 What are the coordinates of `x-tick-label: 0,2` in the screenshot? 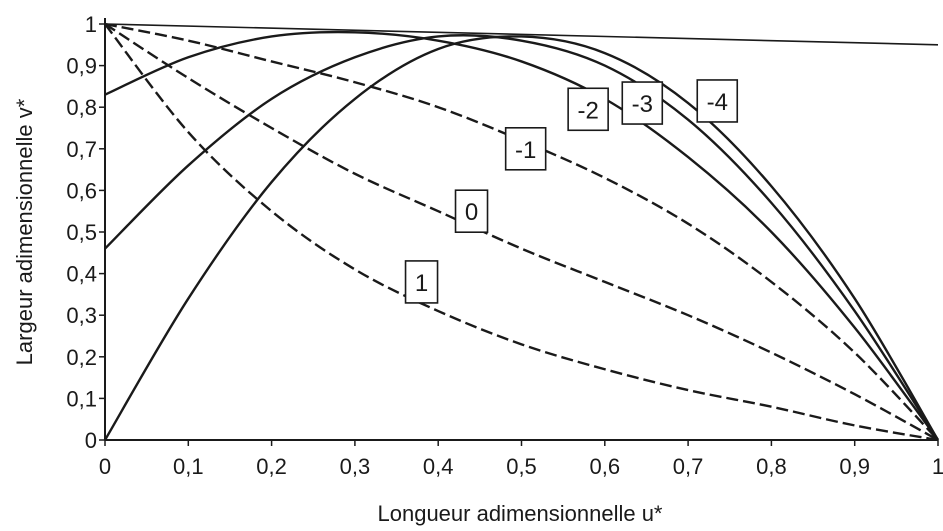 It's located at (271, 466).